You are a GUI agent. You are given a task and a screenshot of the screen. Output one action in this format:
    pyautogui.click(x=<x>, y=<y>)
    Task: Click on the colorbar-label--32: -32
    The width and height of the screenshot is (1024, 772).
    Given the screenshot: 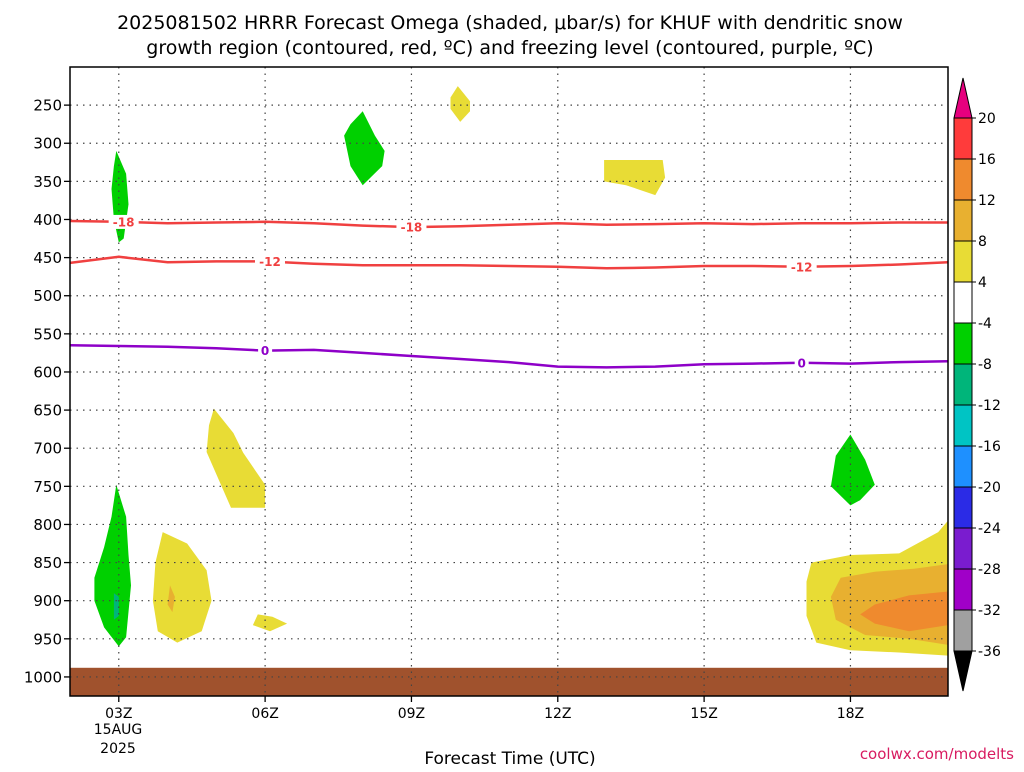 What is the action you would take?
    pyautogui.click(x=989, y=611)
    